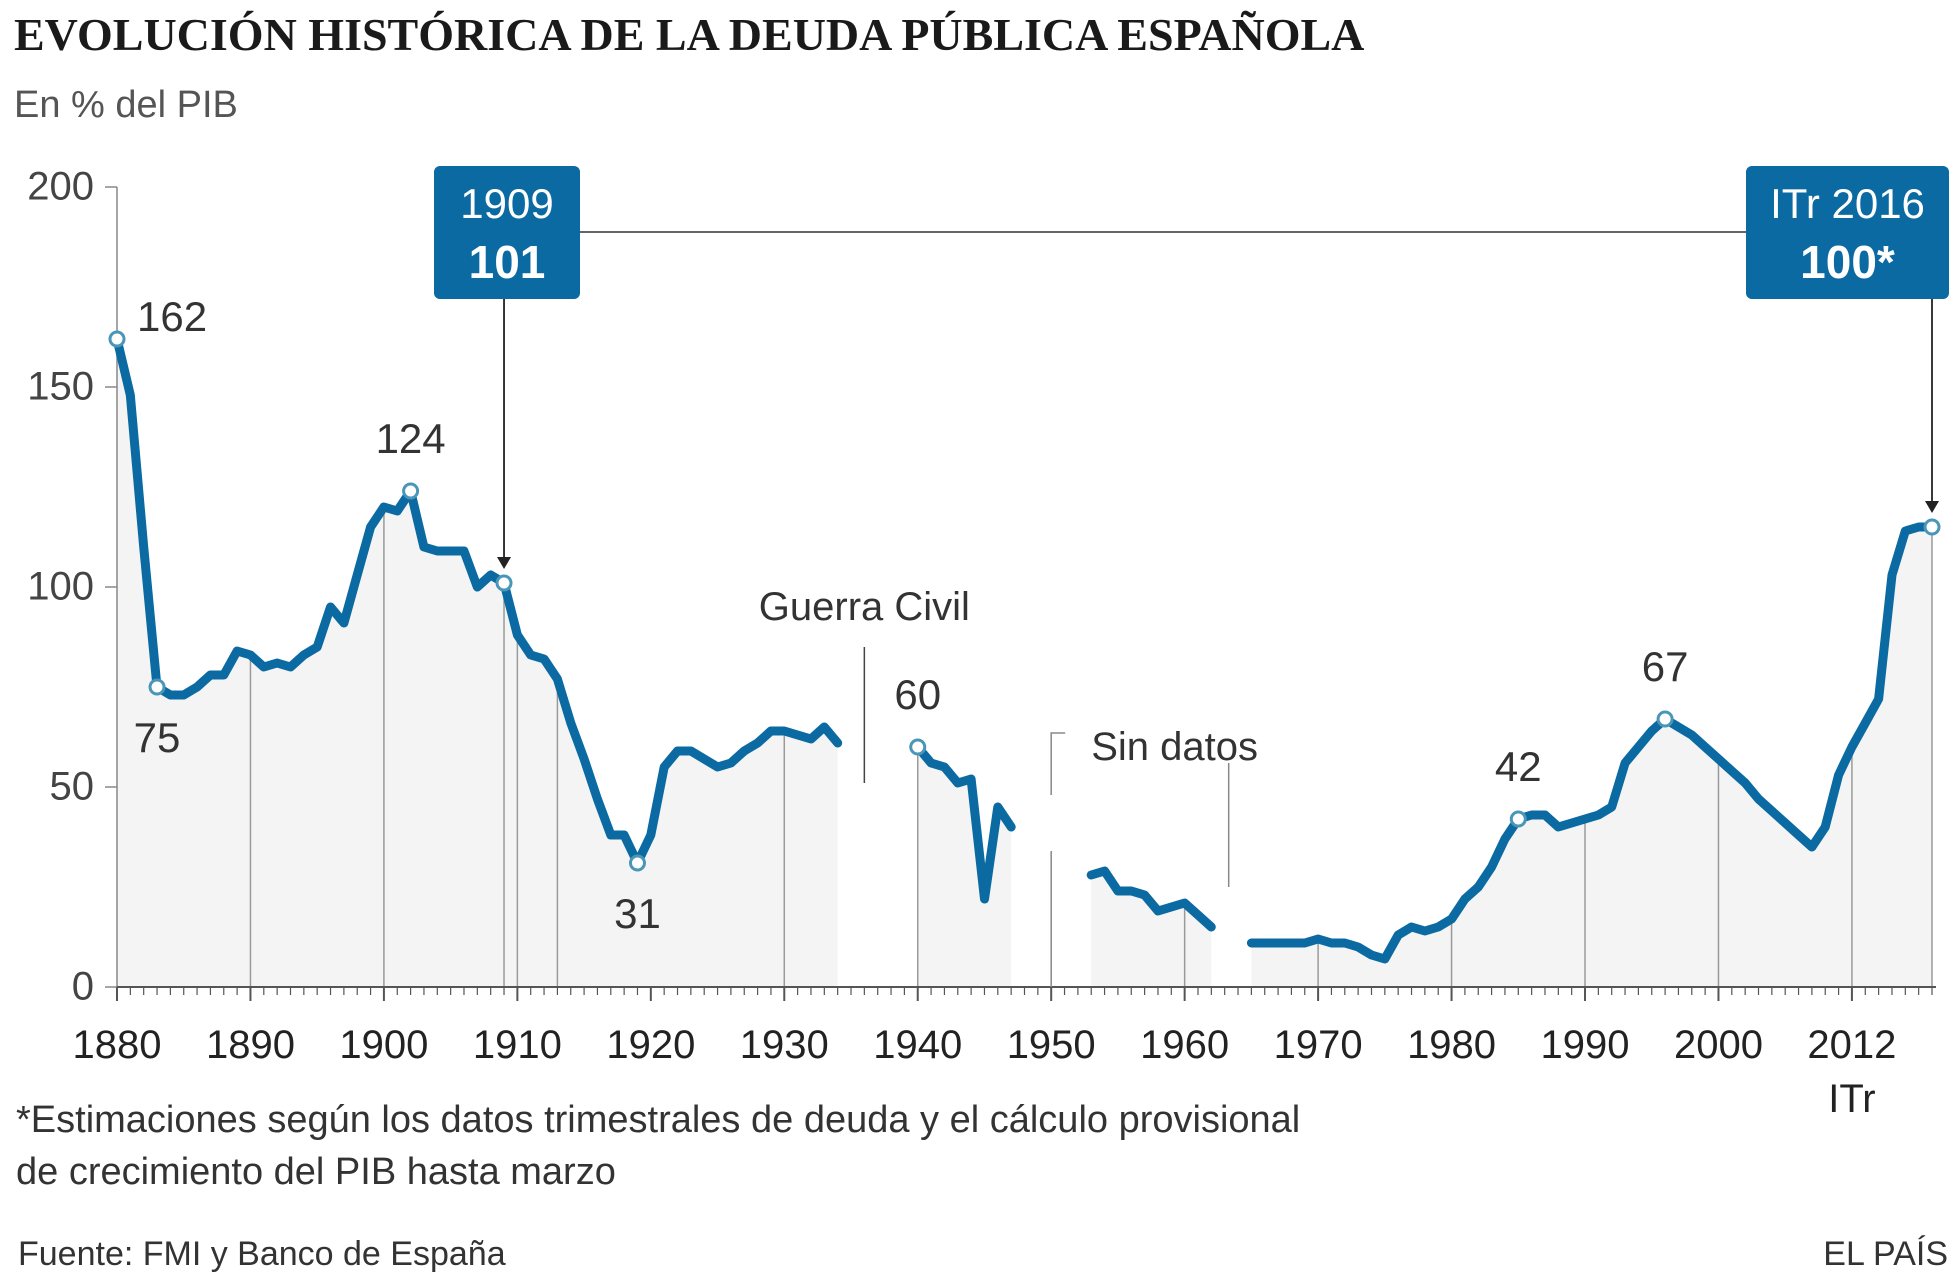 The width and height of the screenshot is (1960, 1286). What do you see at coordinates (917, 1045) in the screenshot?
I see `x-tick-label-1940: 1940` at bounding box center [917, 1045].